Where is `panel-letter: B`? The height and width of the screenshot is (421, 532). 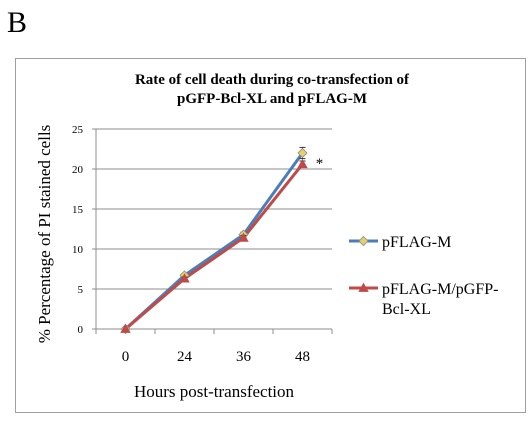 panel-letter: B is located at coordinates (17, 22).